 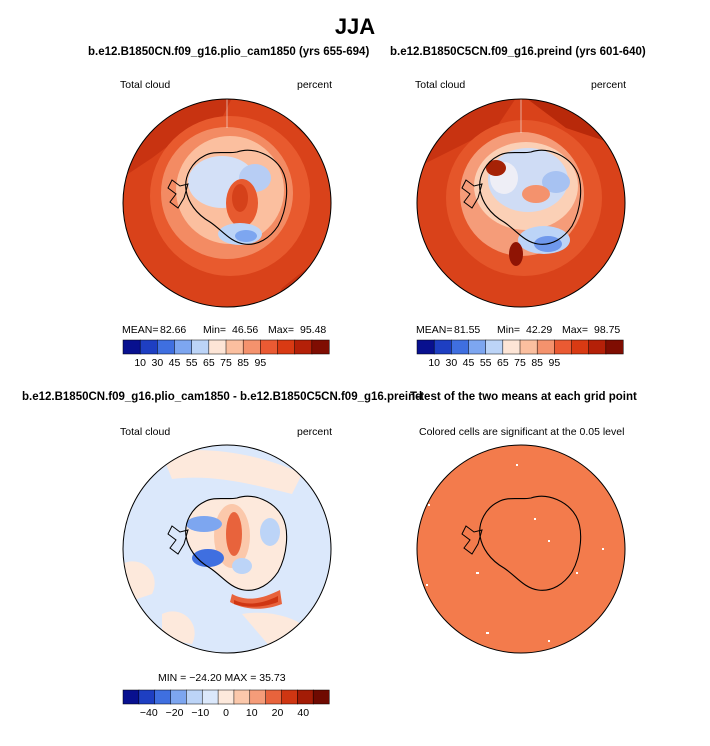 I want to click on panel-2-colorbar-tick-label: 45, so click(x=469, y=363).